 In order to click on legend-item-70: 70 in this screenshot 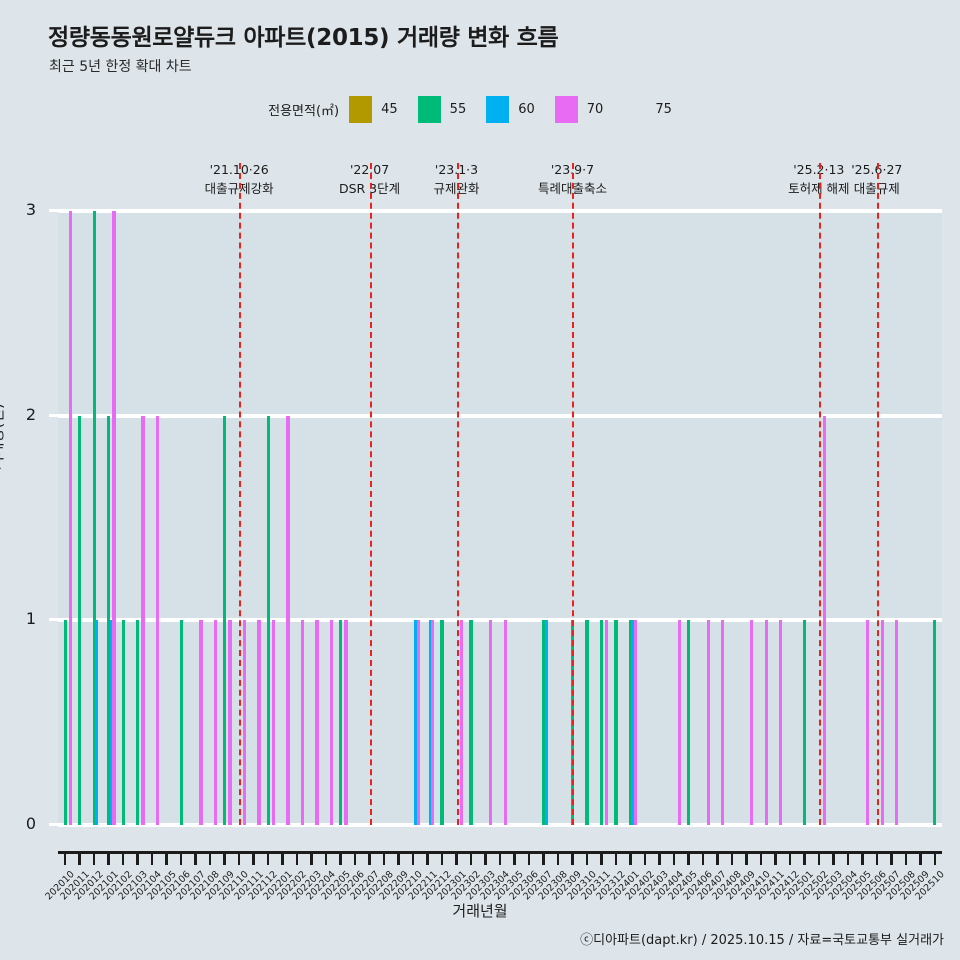, I will do `click(587, 109)`.